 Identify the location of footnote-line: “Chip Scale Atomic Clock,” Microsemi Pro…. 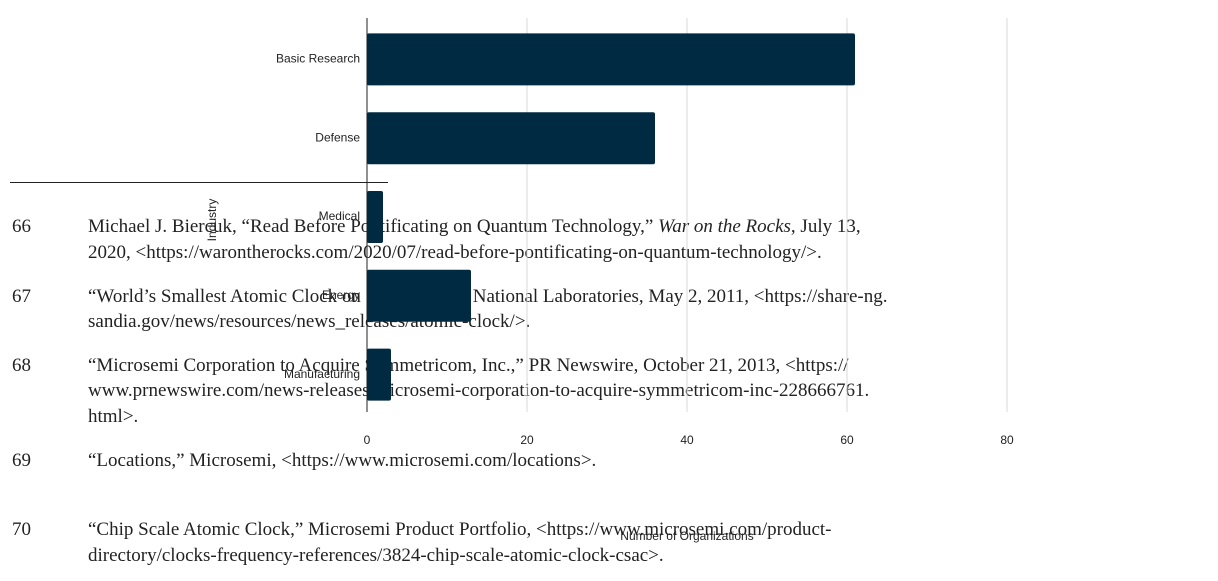
(460, 530).